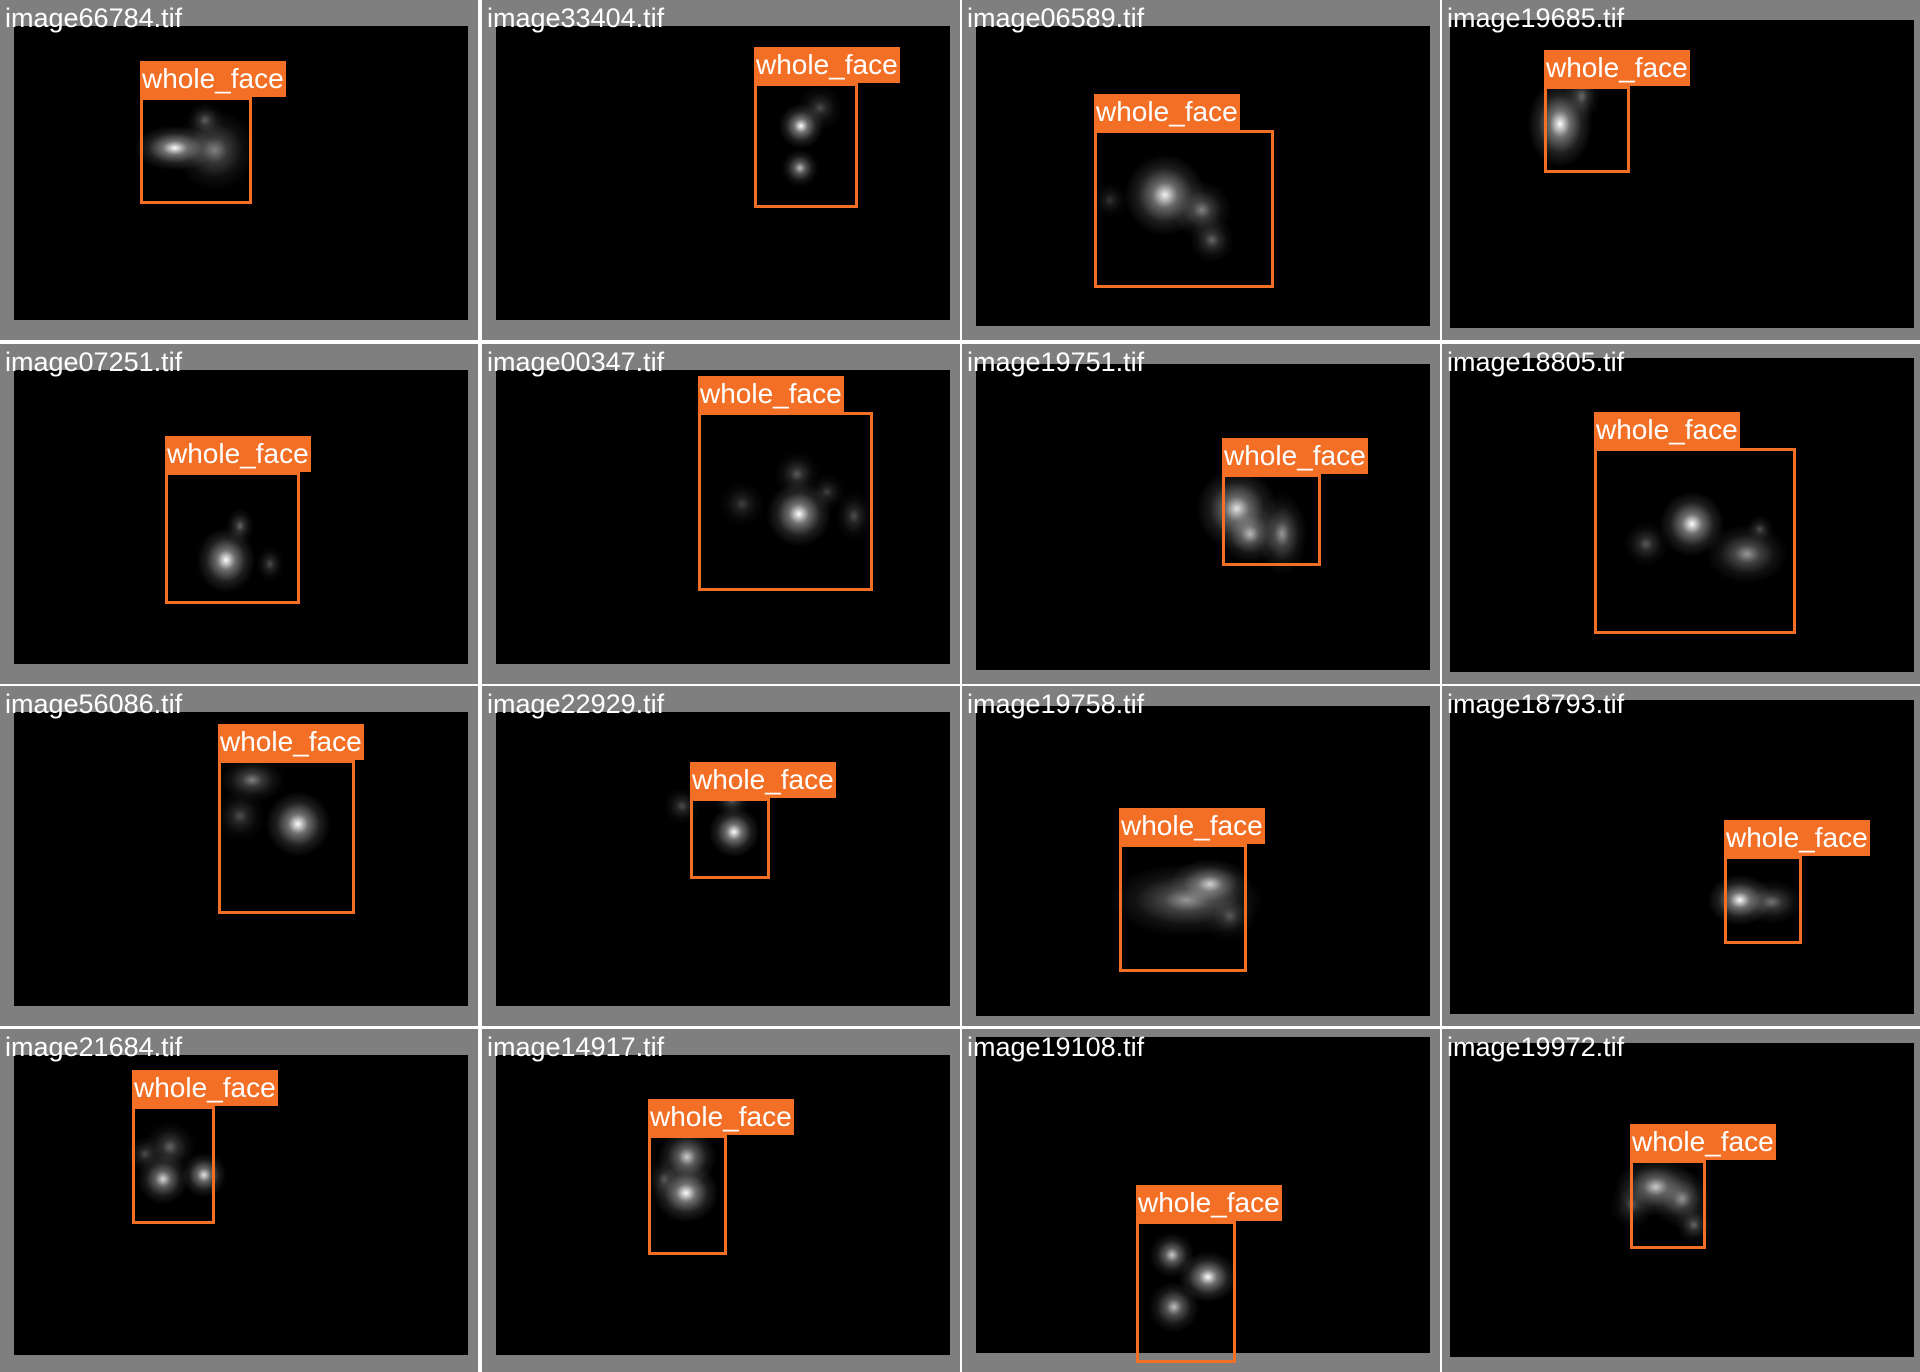  I want to click on image-filename: image66784.tif, so click(94, 18).